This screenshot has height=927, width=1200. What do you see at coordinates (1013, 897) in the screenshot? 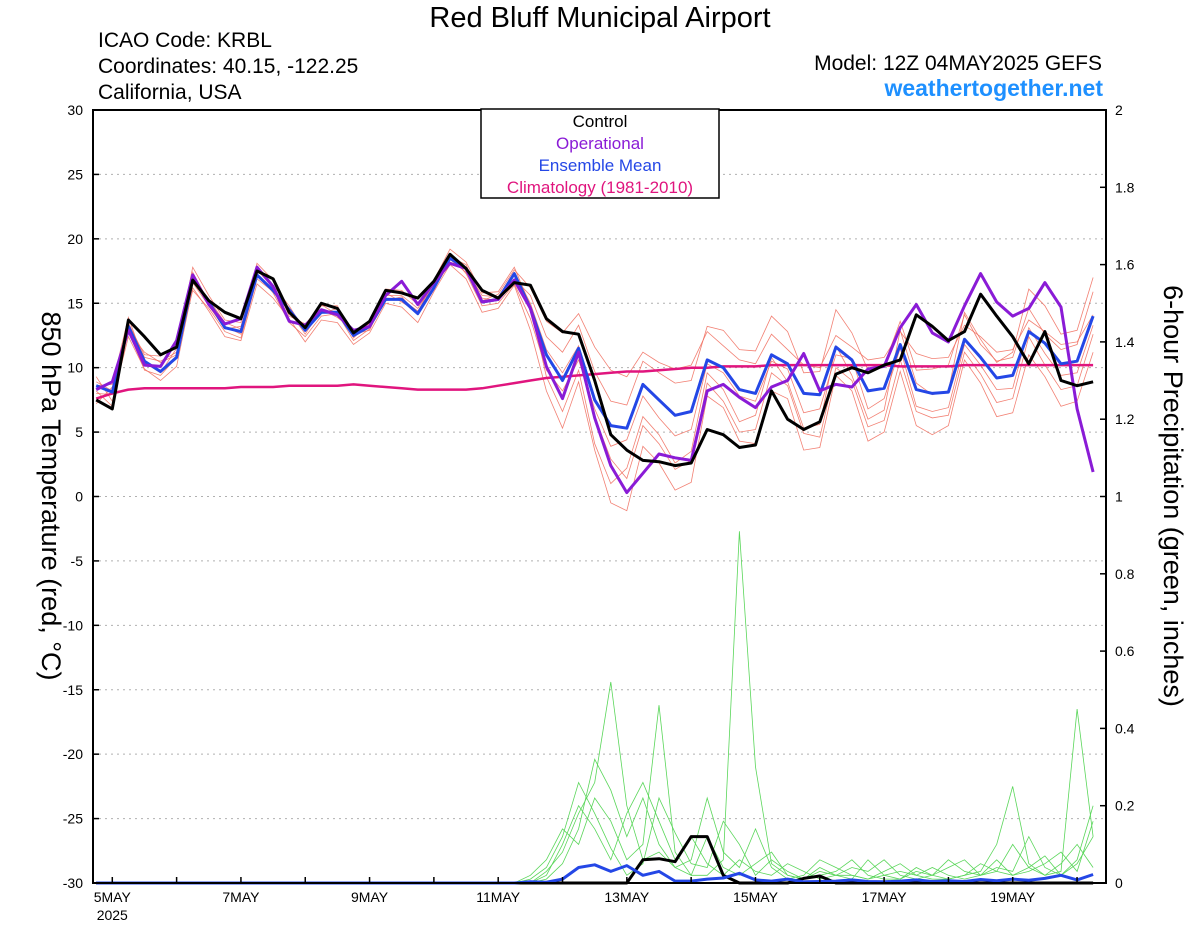
I see `x-tick-label: 19MAY` at bounding box center [1013, 897].